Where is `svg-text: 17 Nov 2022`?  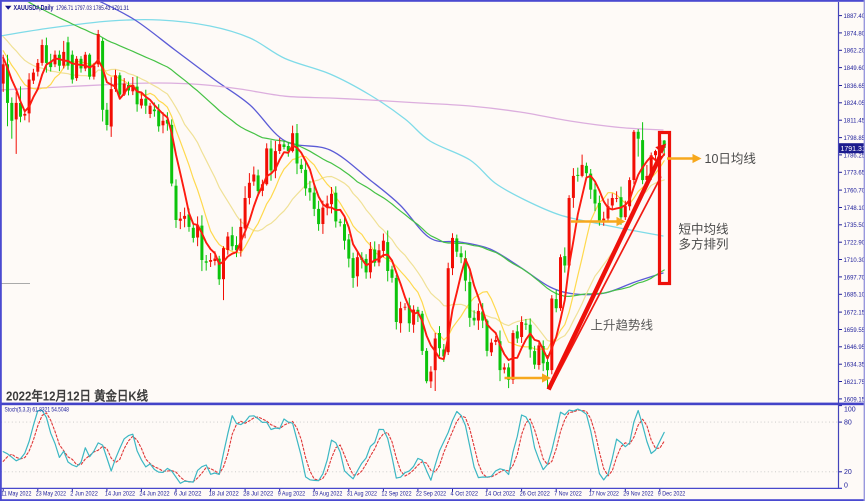
svg-text: 17 Nov 2022 is located at coordinates (604, 493).